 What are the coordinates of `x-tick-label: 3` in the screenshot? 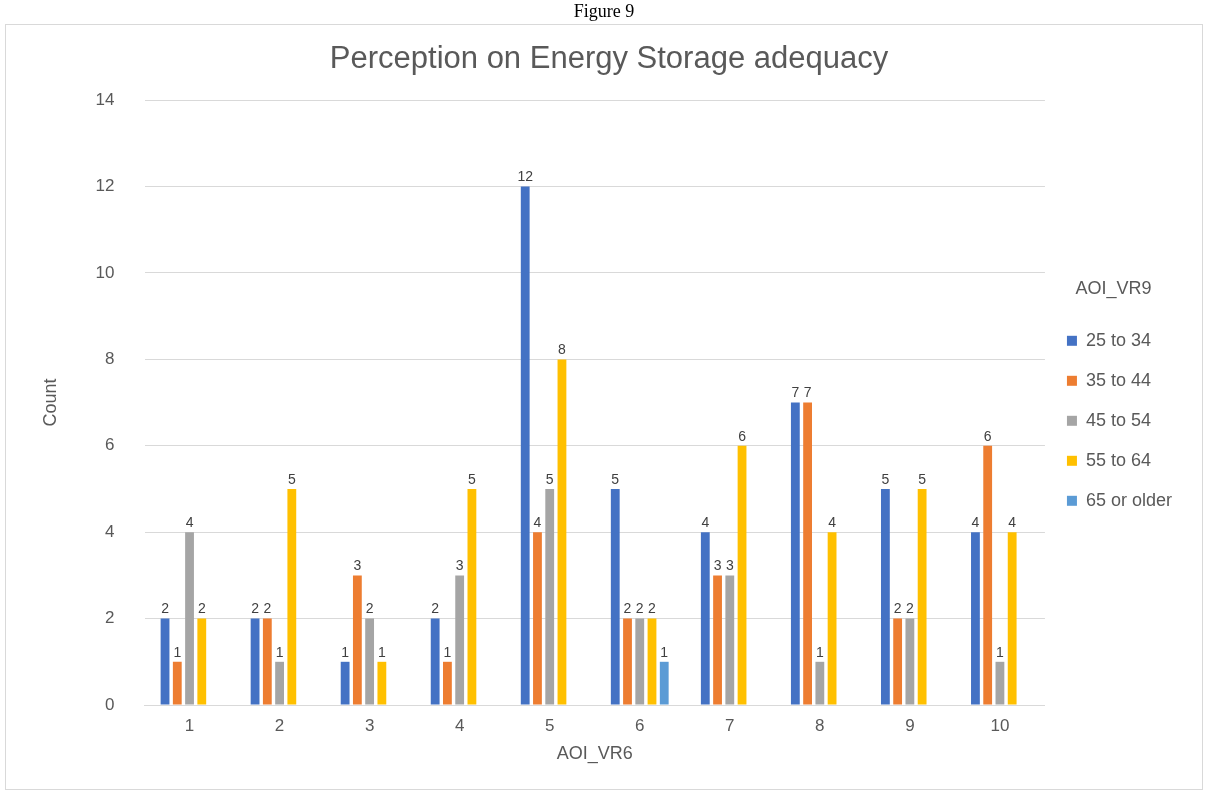 It's located at (369, 725).